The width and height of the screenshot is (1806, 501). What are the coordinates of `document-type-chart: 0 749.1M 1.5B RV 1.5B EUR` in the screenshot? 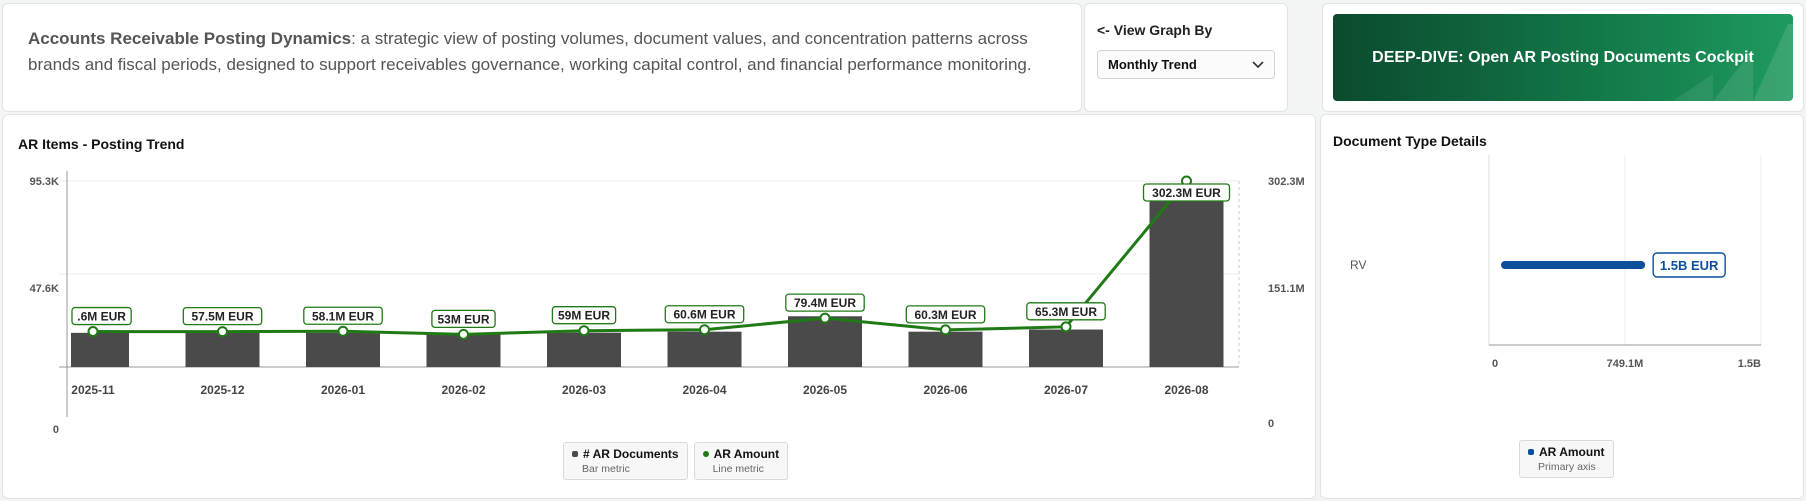 It's located at (1556, 262).